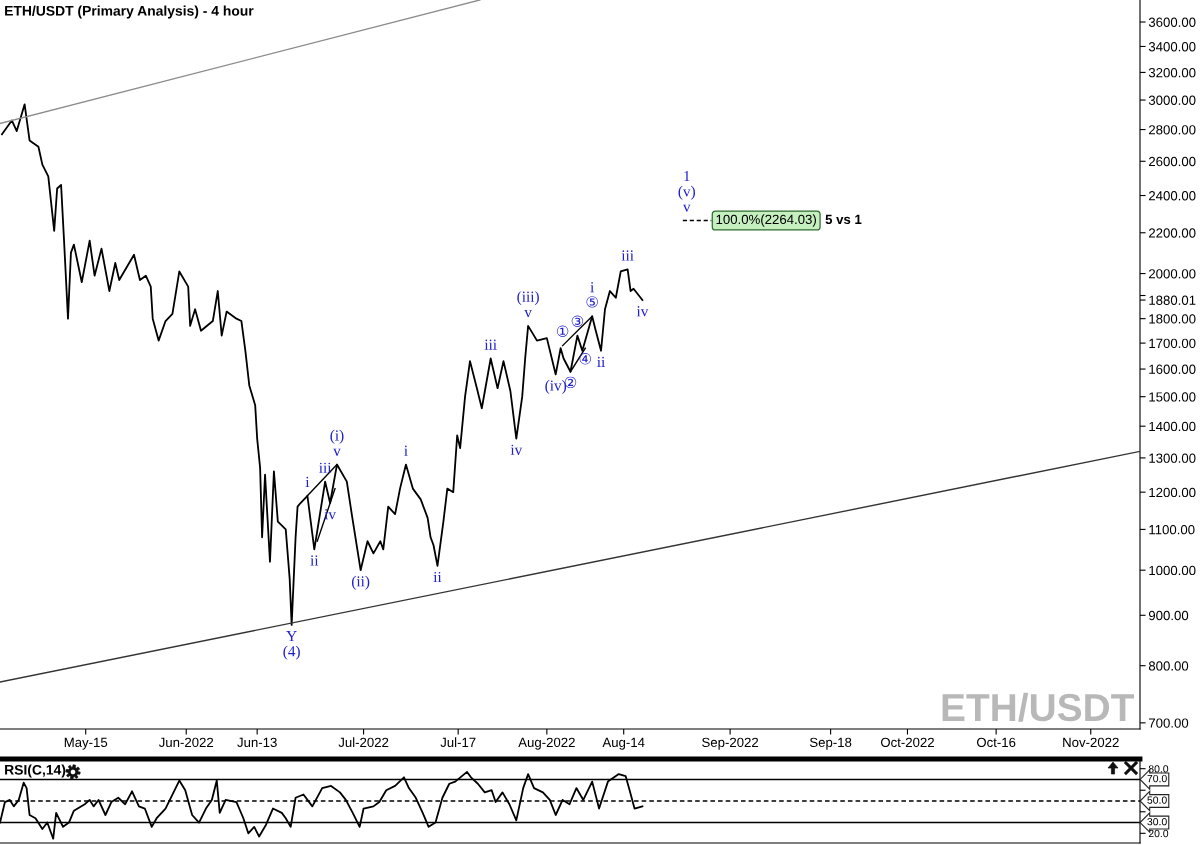 This screenshot has height=845, width=1200. What do you see at coordinates (1172, 300) in the screenshot?
I see `y-tick-label: 1880.01` at bounding box center [1172, 300].